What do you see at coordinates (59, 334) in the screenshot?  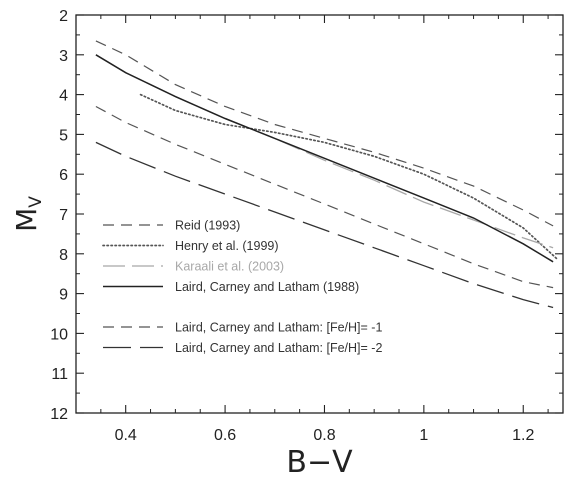 I see `y-tick-label: 10` at bounding box center [59, 334].